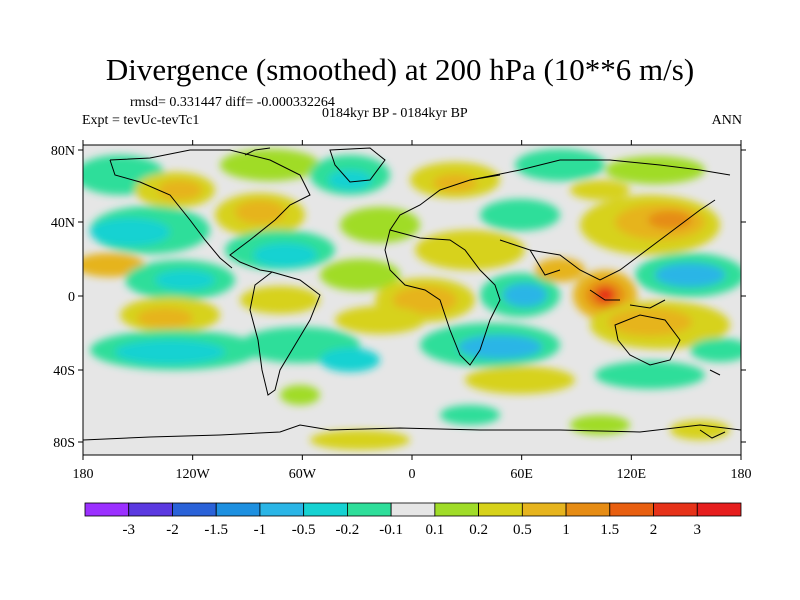 The width and height of the screenshot is (800, 600). I want to click on lon-tick-label: 60W, so click(303, 474).